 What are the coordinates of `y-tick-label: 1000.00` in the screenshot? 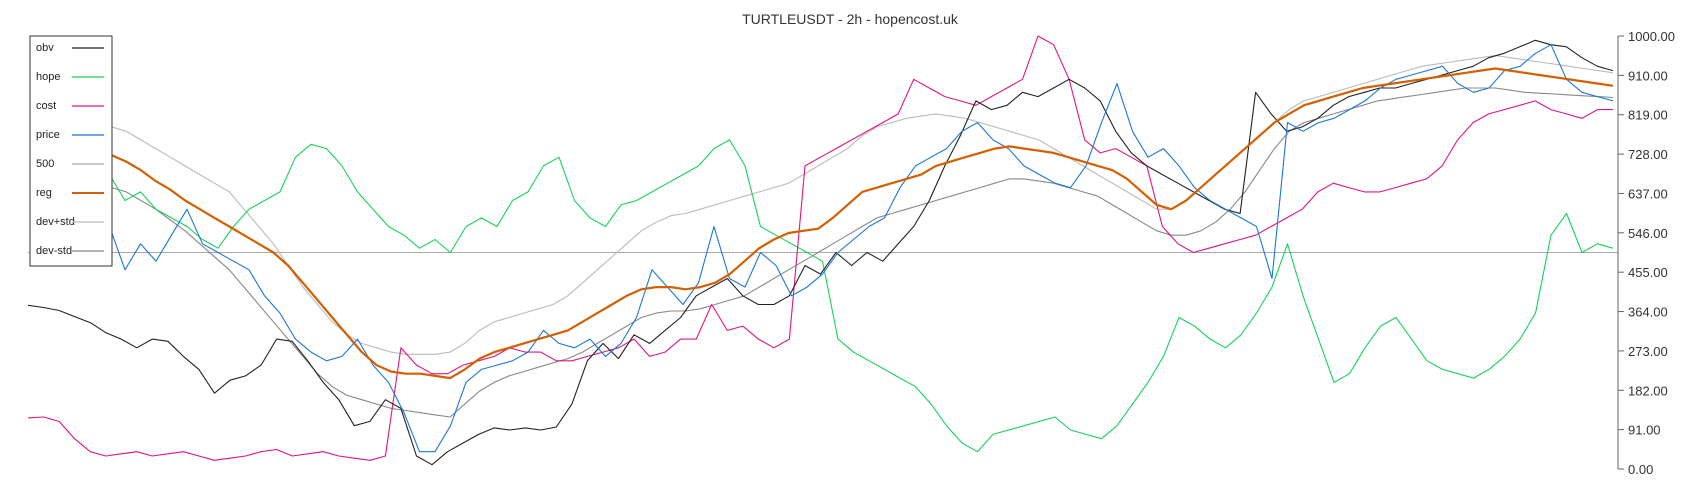 It's located at (1651, 36).